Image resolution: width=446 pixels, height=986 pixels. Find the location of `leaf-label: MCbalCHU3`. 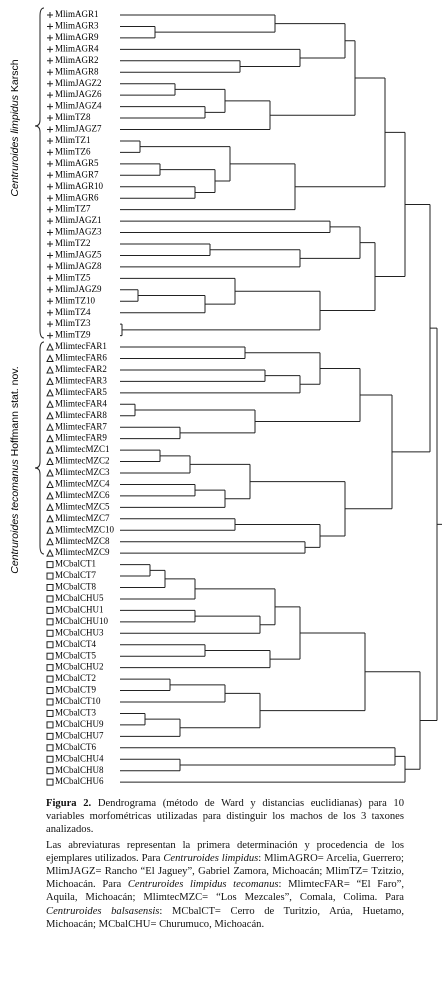

leaf-label: MCbalCHU3 is located at coordinates (79, 632).